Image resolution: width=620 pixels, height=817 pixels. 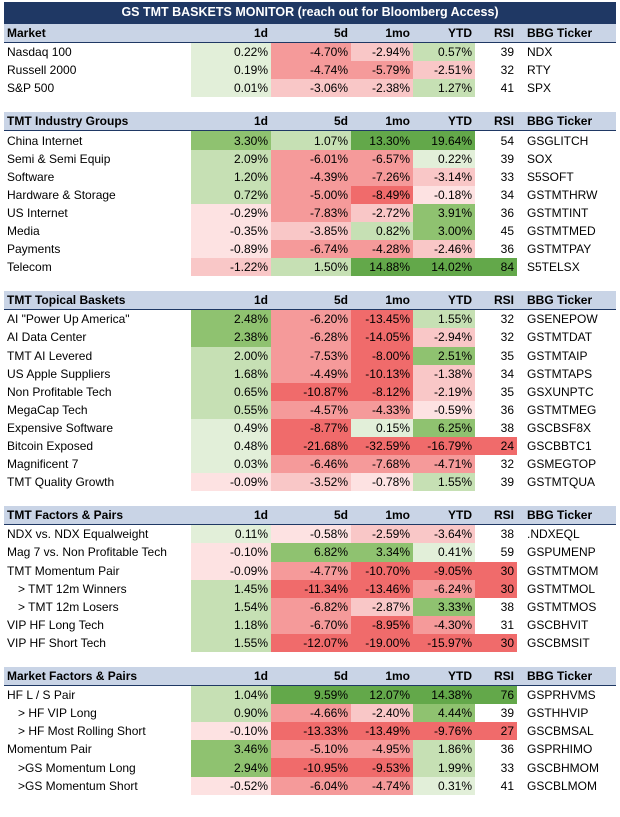 I want to click on basket-name: AI "Power Up America", so click(x=68, y=319).